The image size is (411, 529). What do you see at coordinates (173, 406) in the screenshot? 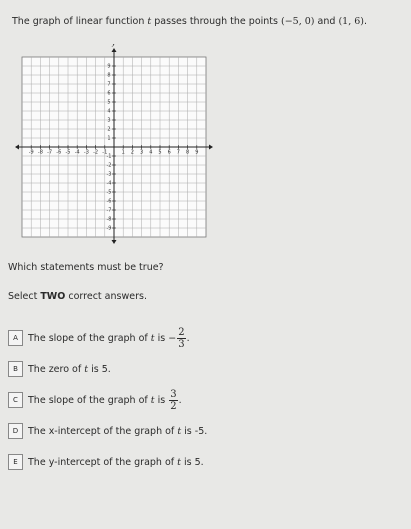
I see `denominator: 2` at bounding box center [173, 406].